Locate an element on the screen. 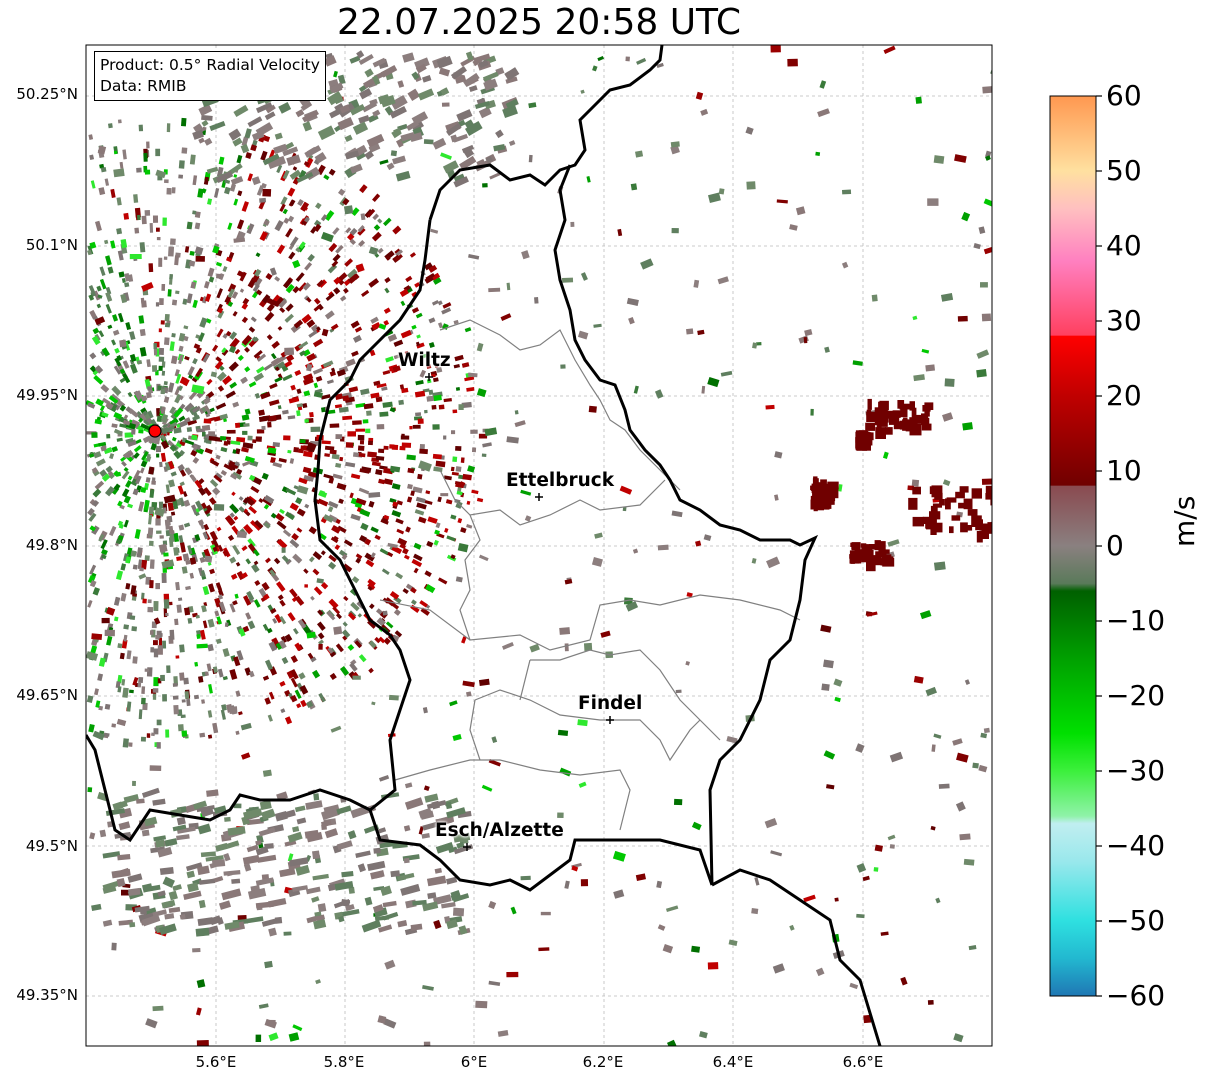 The height and width of the screenshot is (1081, 1207). lat-label: 49.35°N is located at coordinates (47, 995).